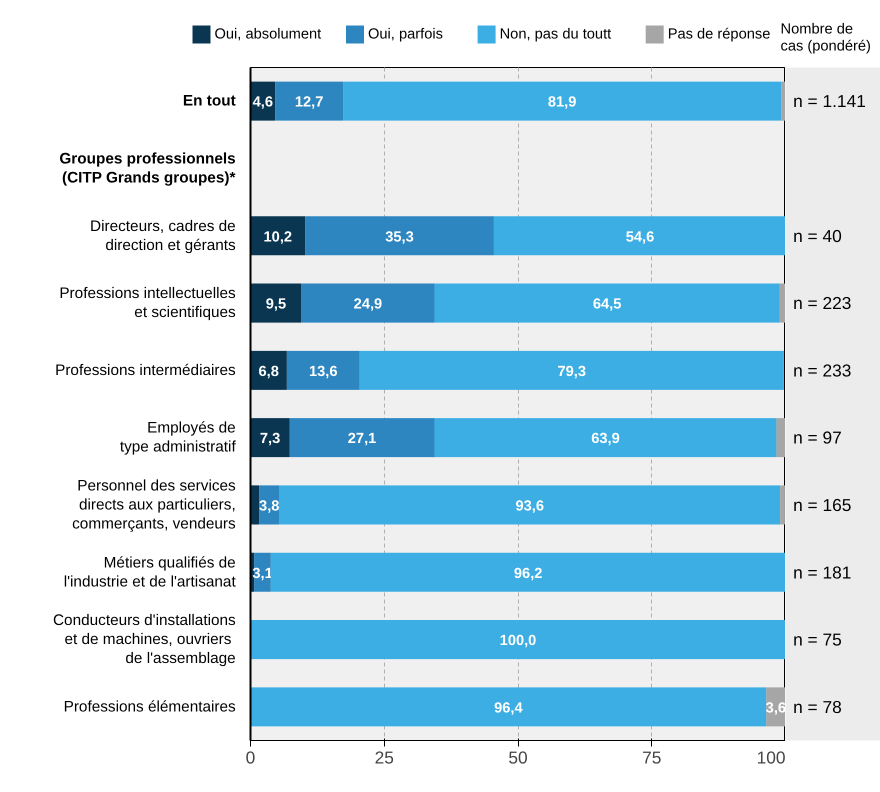  What do you see at coordinates (817, 640) in the screenshot?
I see `text: n = 75` at bounding box center [817, 640].